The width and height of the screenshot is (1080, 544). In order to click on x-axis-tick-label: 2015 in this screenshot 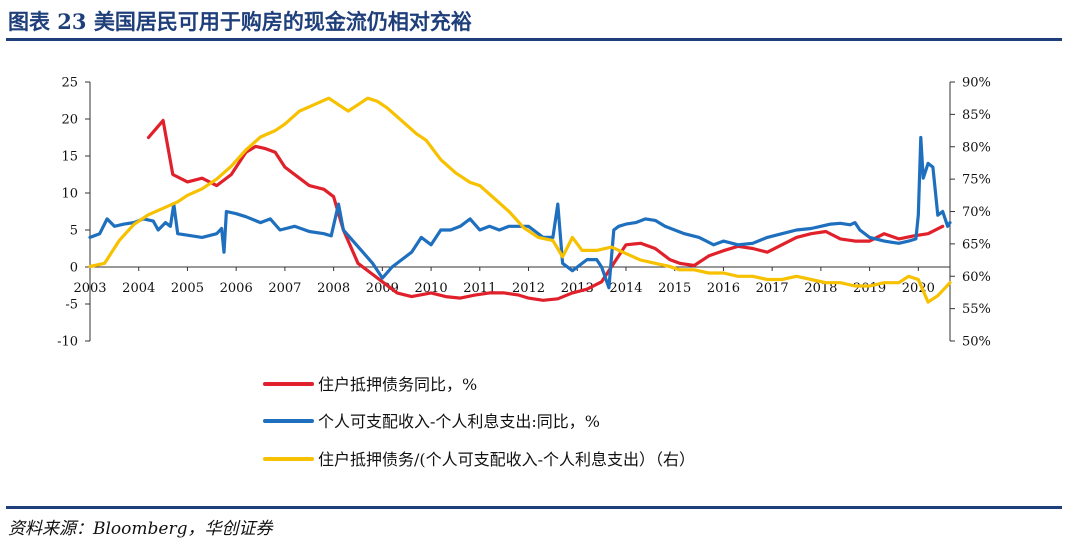, I will do `click(674, 288)`.